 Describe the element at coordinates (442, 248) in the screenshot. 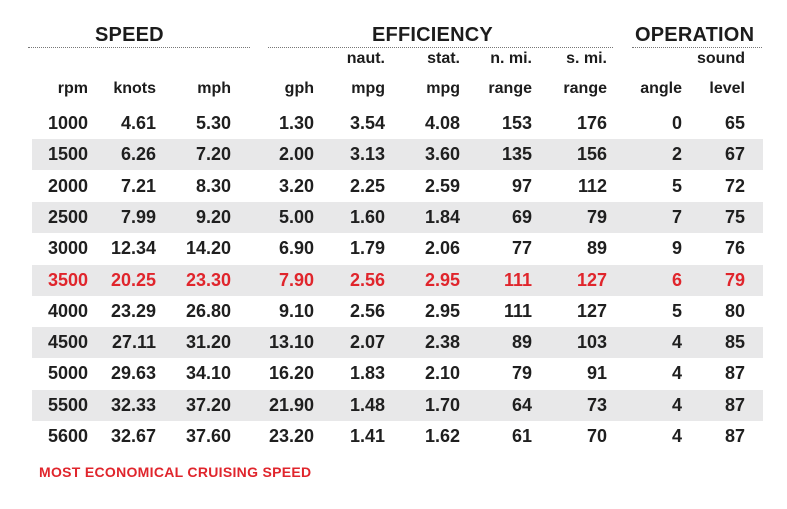

I see `table-cell: 2.06` at that location.